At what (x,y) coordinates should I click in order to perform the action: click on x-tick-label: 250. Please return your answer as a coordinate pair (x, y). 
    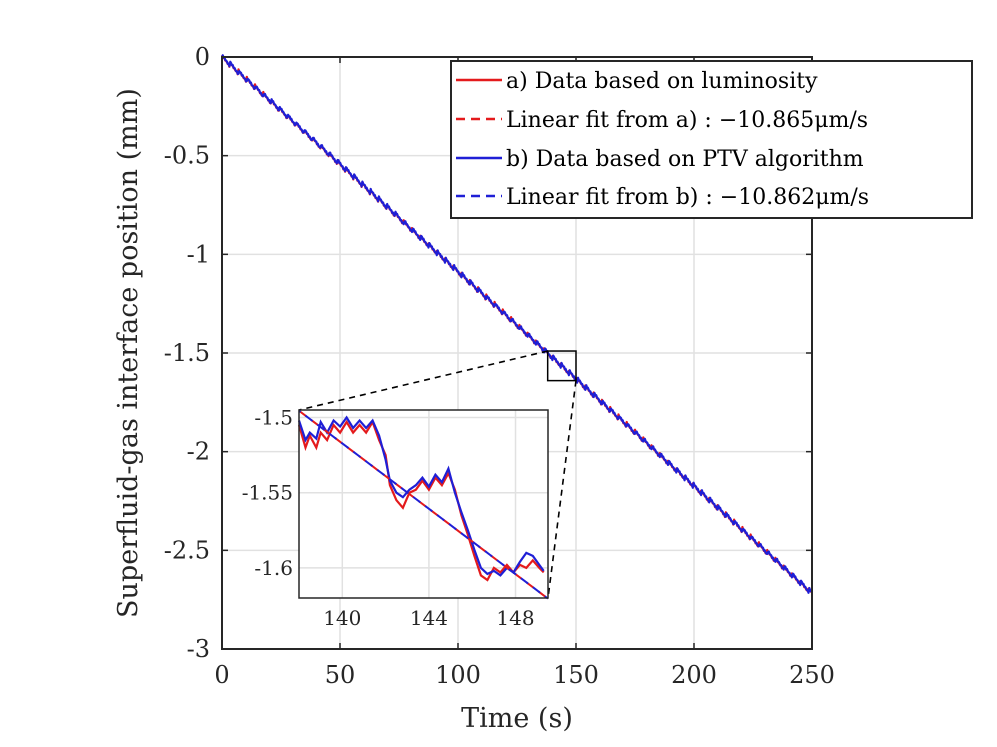
    Looking at the image, I should click on (812, 675).